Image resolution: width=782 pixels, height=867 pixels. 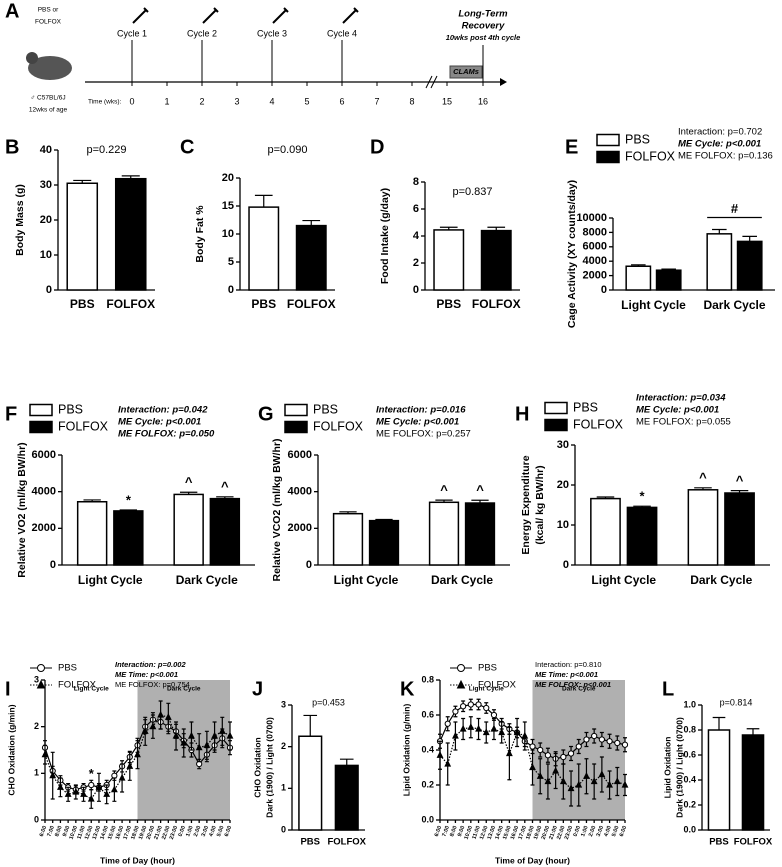 I want to click on x-tick-label: 7:00, so click(x=446, y=831).